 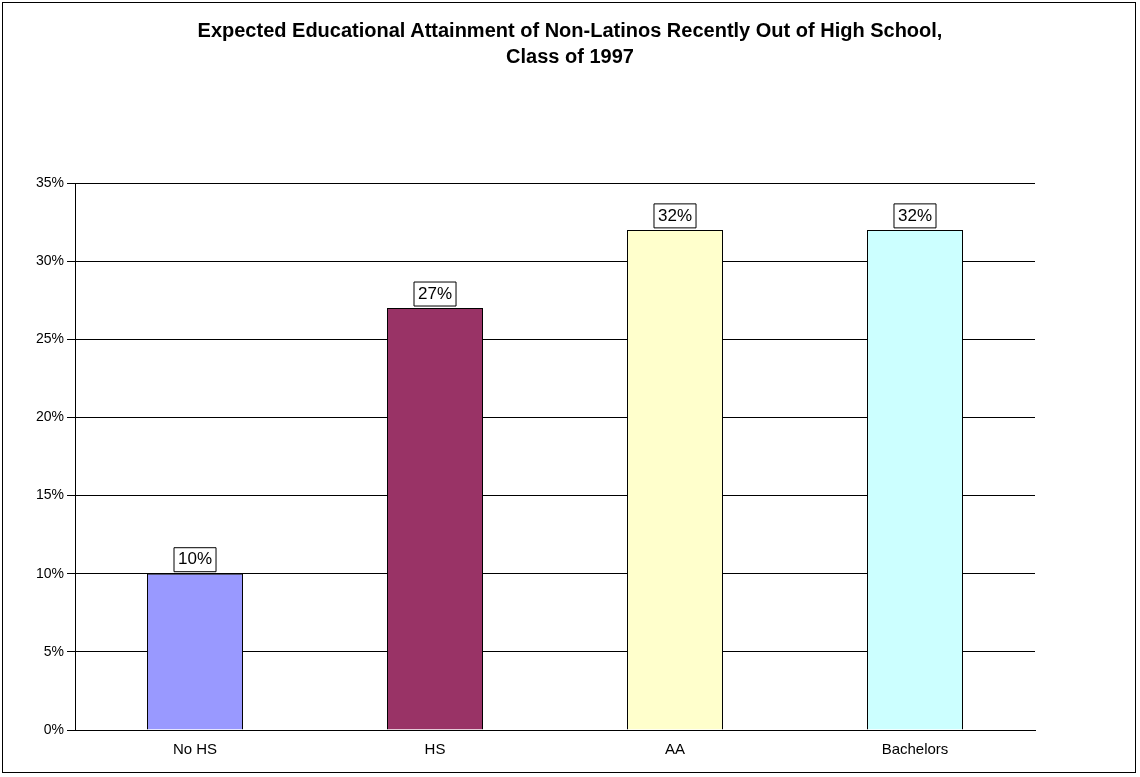 What do you see at coordinates (915, 749) in the screenshot?
I see `x-tick-label: Bachelors` at bounding box center [915, 749].